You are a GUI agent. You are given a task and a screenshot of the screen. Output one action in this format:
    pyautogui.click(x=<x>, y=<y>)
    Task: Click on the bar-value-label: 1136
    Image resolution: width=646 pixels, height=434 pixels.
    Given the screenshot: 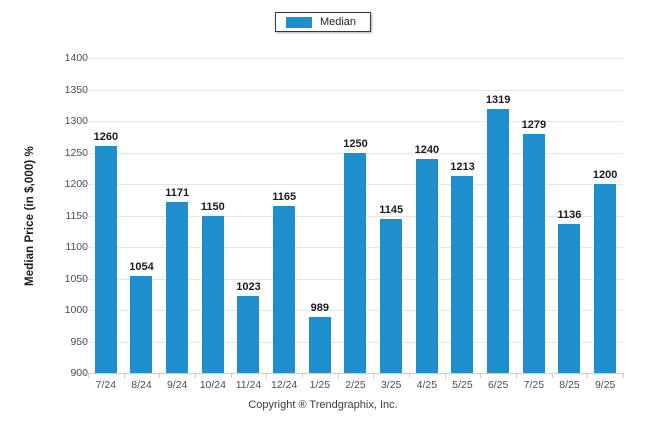 What is the action you would take?
    pyautogui.click(x=569, y=215)
    